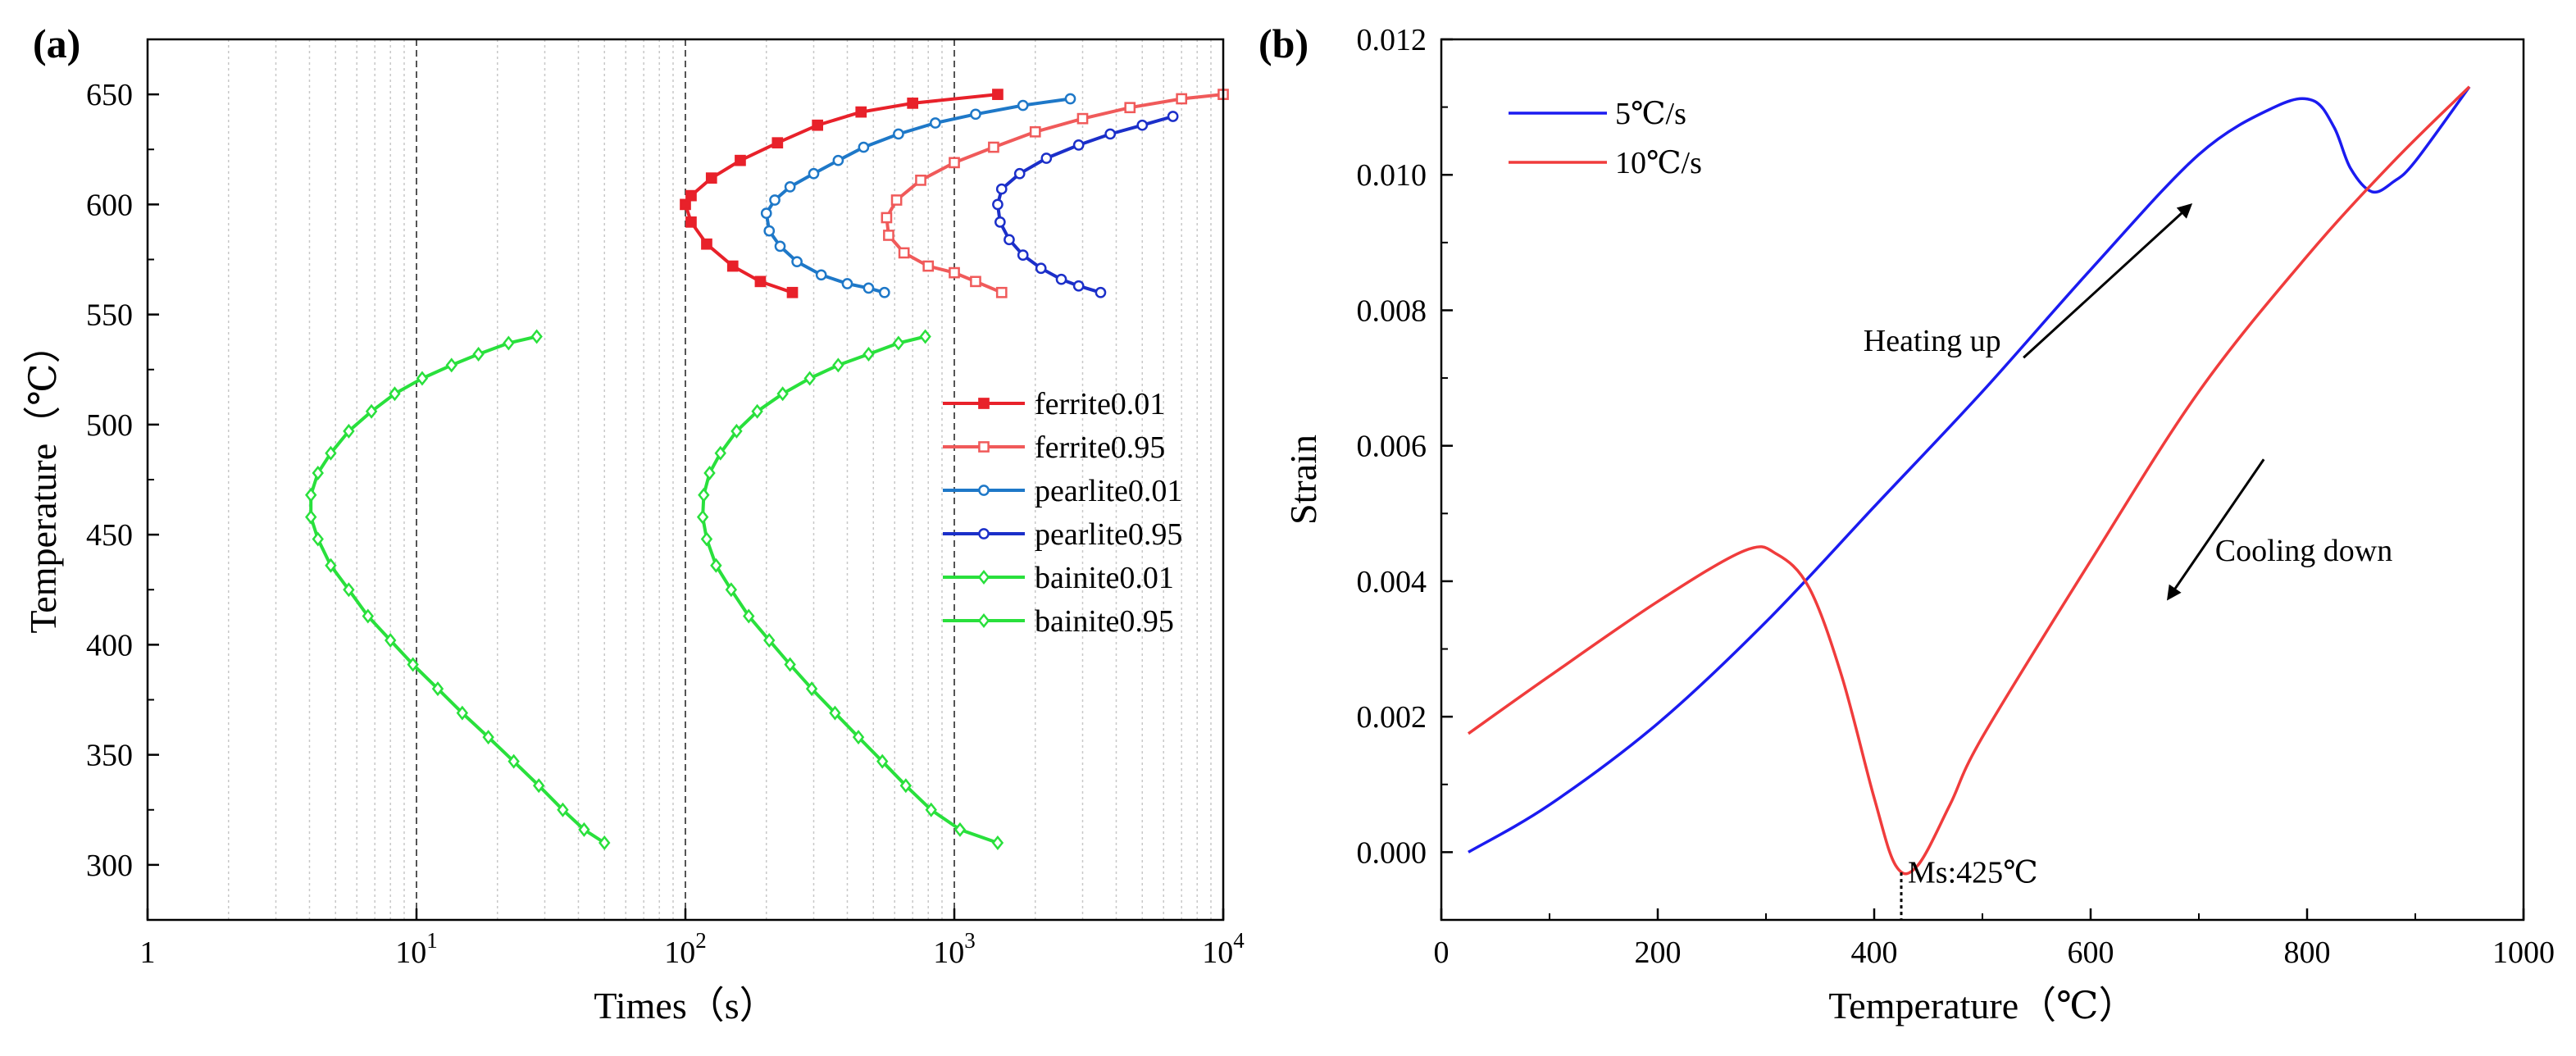  Describe the element at coordinates (416, 949) in the screenshot. I see `chart-a-xtick-label: 10¹` at that location.